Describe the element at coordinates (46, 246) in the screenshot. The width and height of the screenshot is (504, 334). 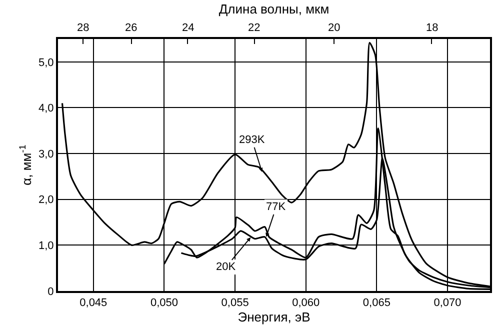
I see `y-tick-label: 1,0` at that location.